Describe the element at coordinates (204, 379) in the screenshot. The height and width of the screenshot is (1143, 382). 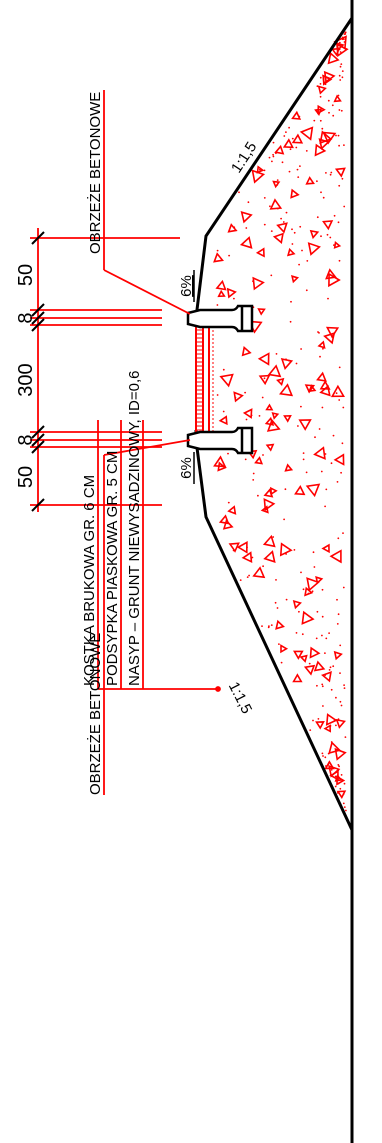
I see `pavement-layers` at that location.